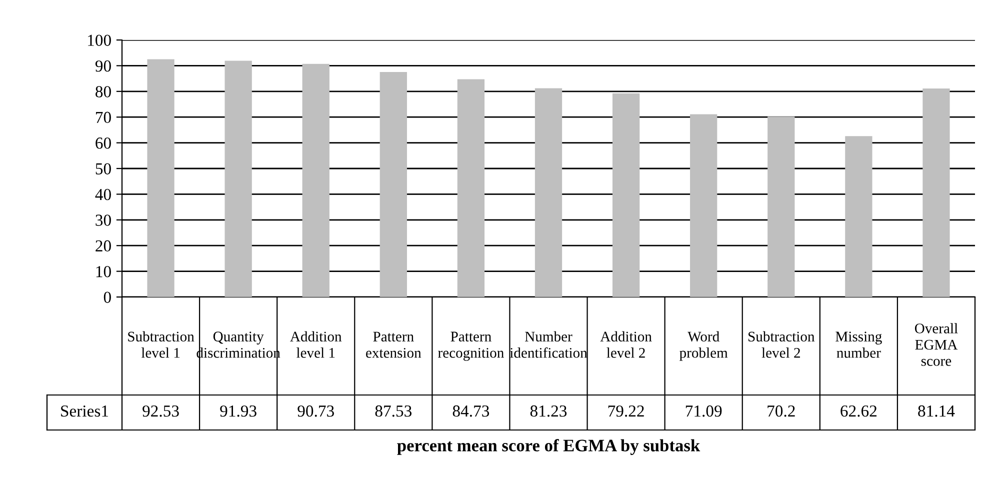 Image resolution: width=993 pixels, height=479 pixels. Describe the element at coordinates (84, 411) in the screenshot. I see `text: Series1` at that location.